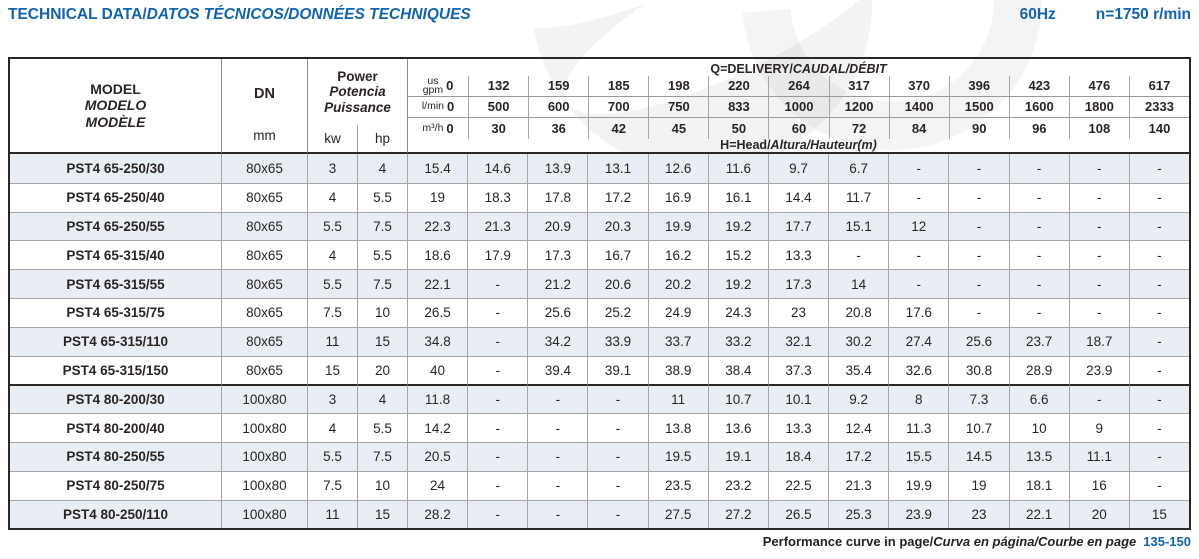  Describe the element at coordinates (858, 168) in the screenshot. I see `head-value-cell: 6.7` at that location.